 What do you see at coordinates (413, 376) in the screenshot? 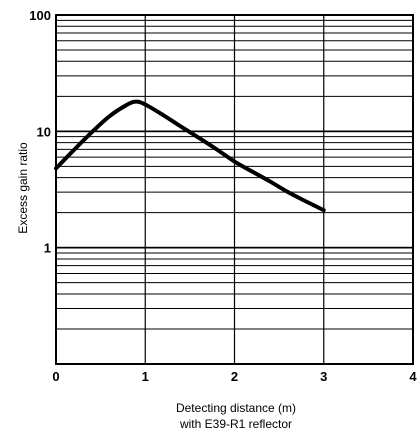
I see `x-tick-label: 4` at bounding box center [413, 376].